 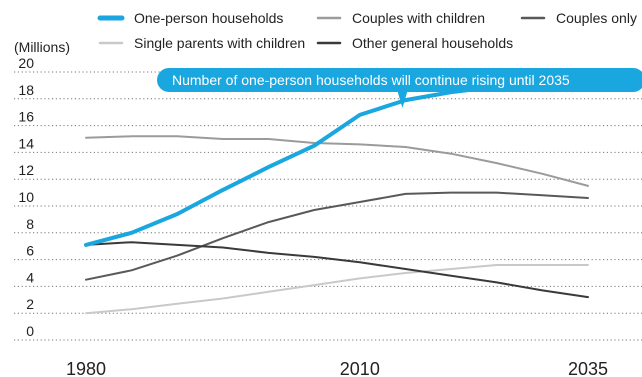 I want to click on legend-label: Single parents with children, so click(x=219, y=43).